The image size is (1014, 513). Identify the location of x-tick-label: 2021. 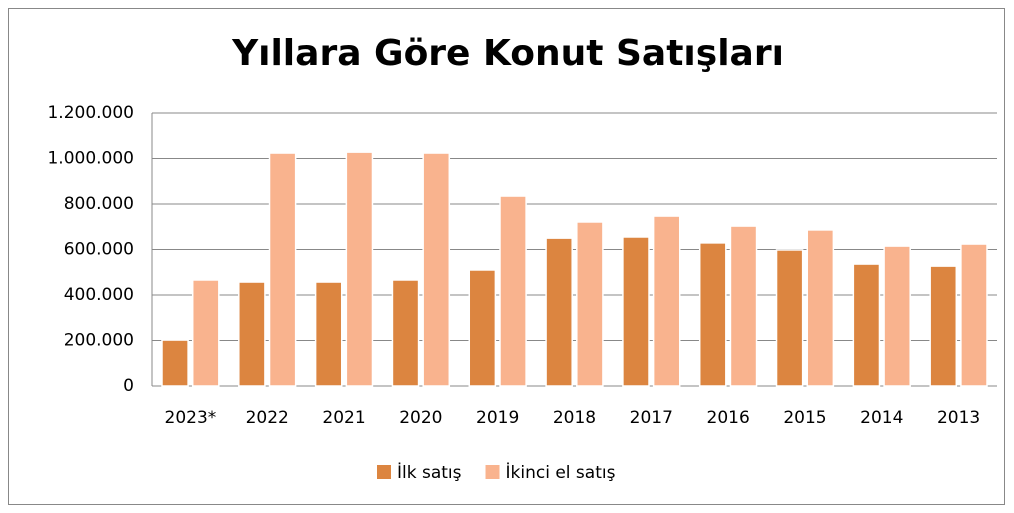
(343, 418).